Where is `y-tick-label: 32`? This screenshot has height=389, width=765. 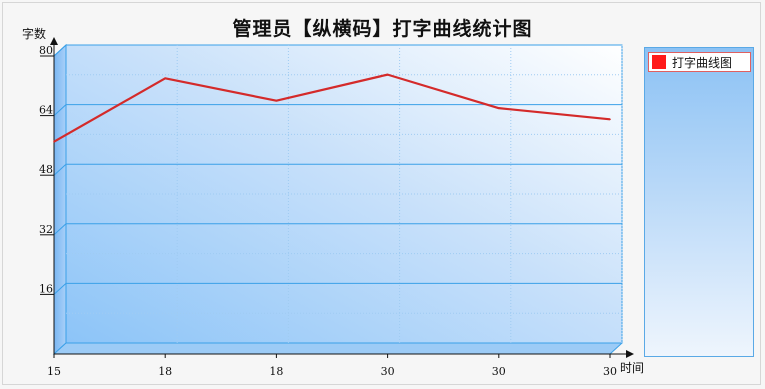
y-tick-label: 32 is located at coordinates (46, 229).